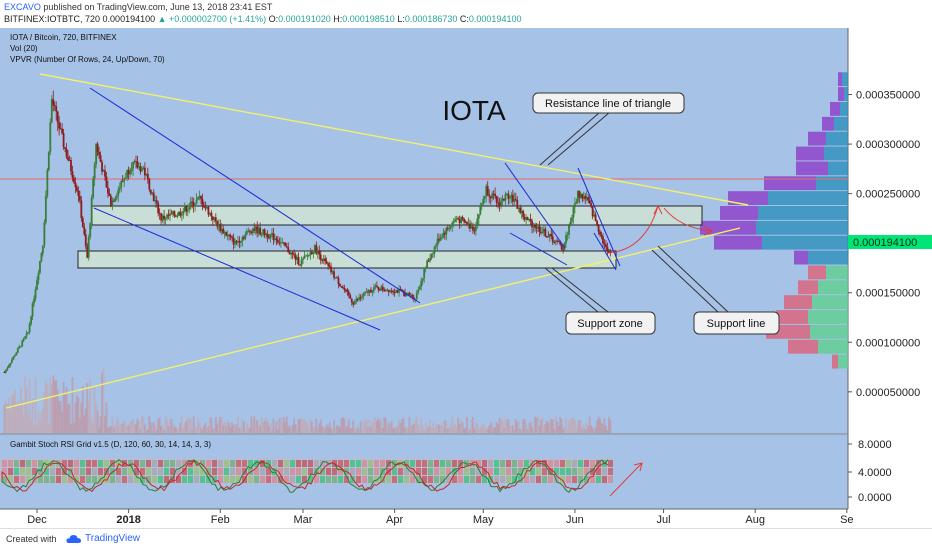  I want to click on tradingview-brand: TradingView, so click(103, 538).